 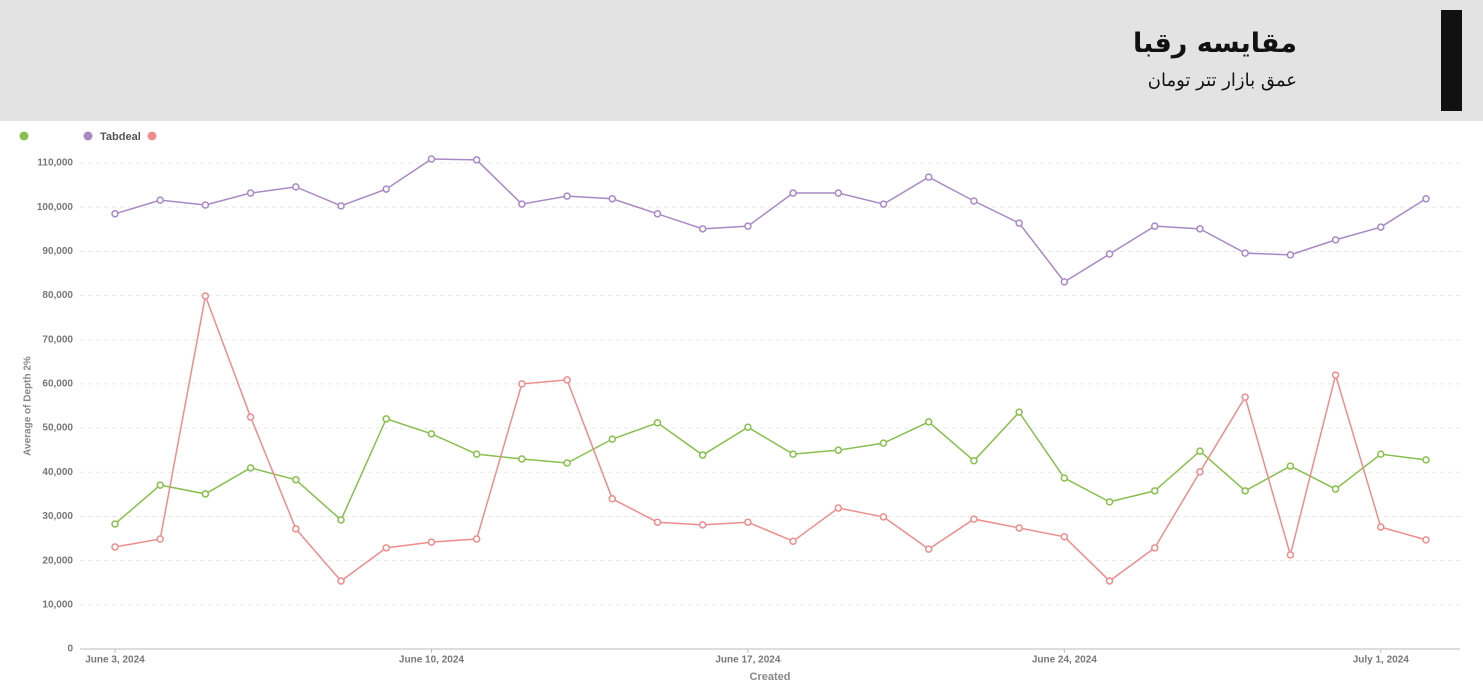 I want to click on legend-label: Tabdeal, so click(x=120, y=137).